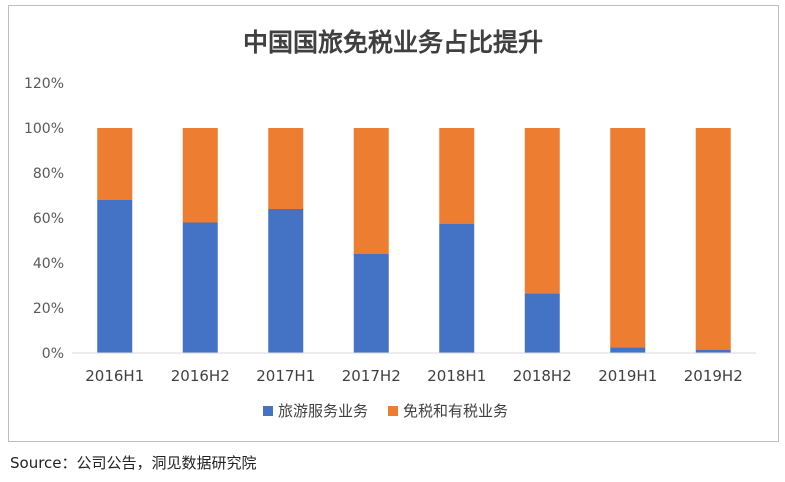 This screenshot has width=785, height=482. What do you see at coordinates (286, 168) in the screenshot?
I see `bar-duty-free-2017H1` at bounding box center [286, 168].